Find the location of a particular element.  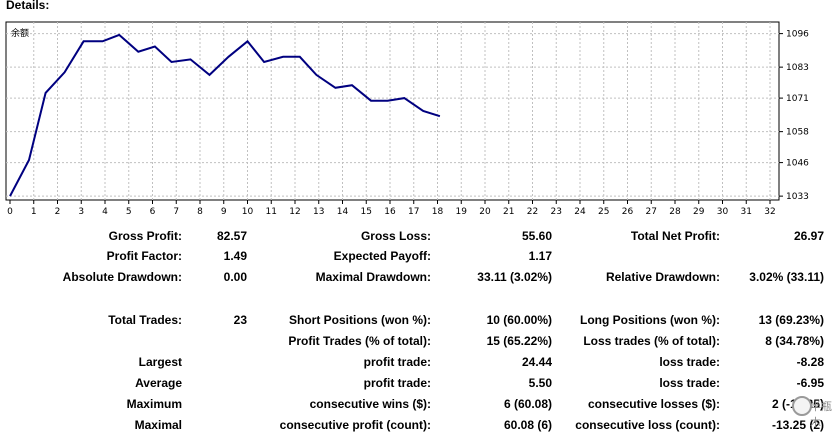

average-loss-label: loss trade: is located at coordinates (689, 383).